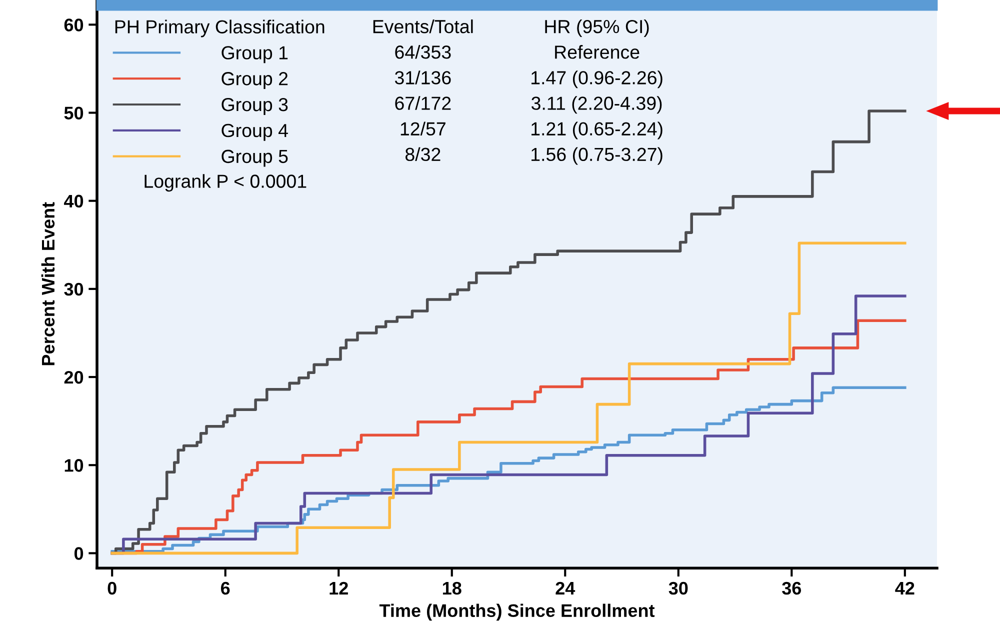  I want to click on legend-label: Group 2, so click(255, 81).